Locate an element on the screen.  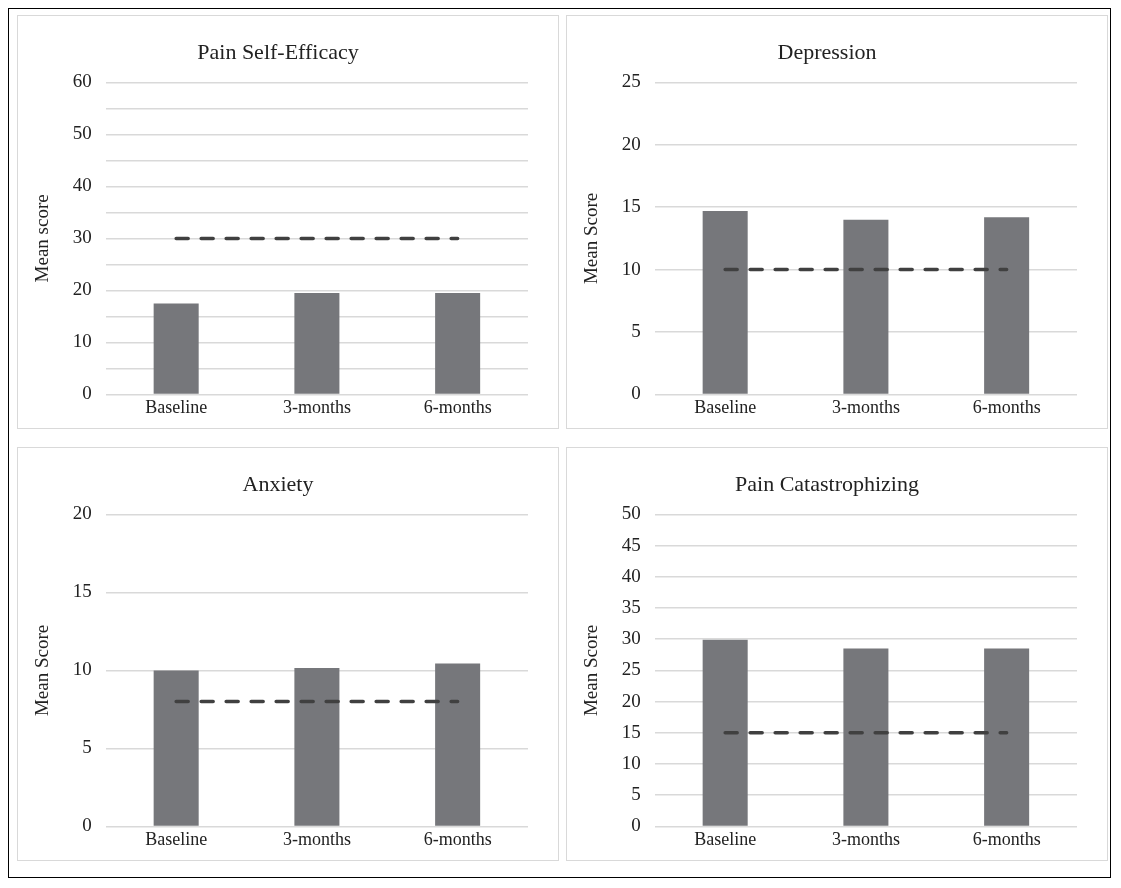
y-tick-label: 60 is located at coordinates (82, 81).